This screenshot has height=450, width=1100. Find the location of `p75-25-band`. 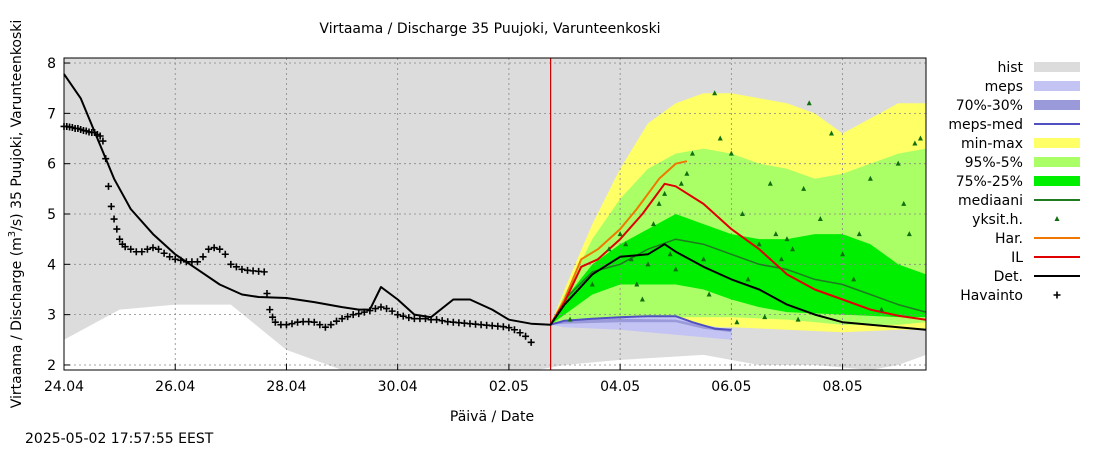

p75-25-band is located at coordinates (738, 269).